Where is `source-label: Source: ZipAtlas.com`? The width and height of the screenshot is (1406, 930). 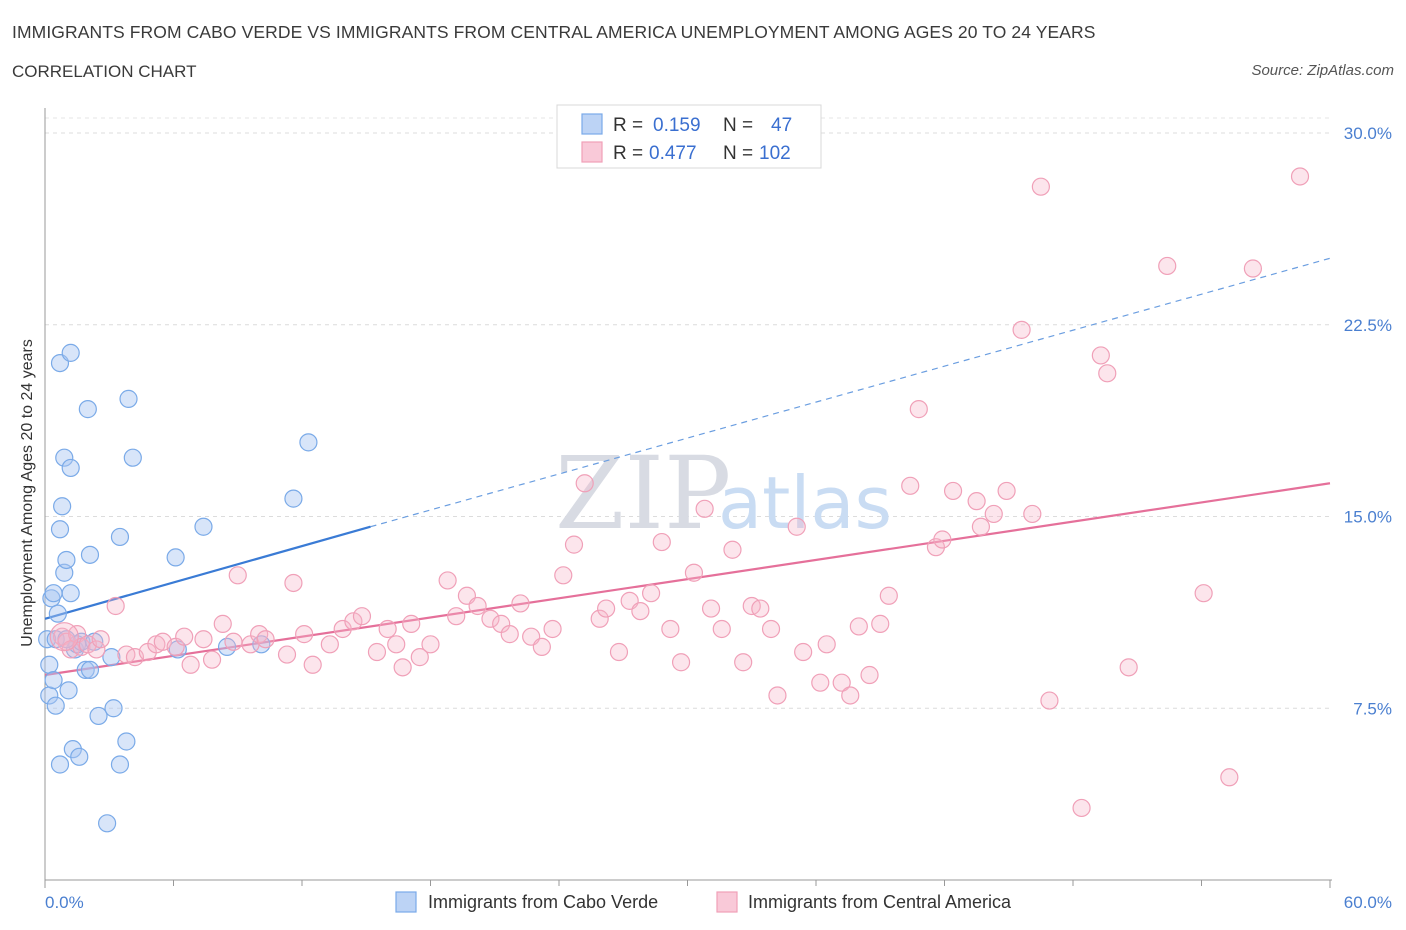
source-label: Source: ZipAtlas.com is located at coordinates (1322, 70).